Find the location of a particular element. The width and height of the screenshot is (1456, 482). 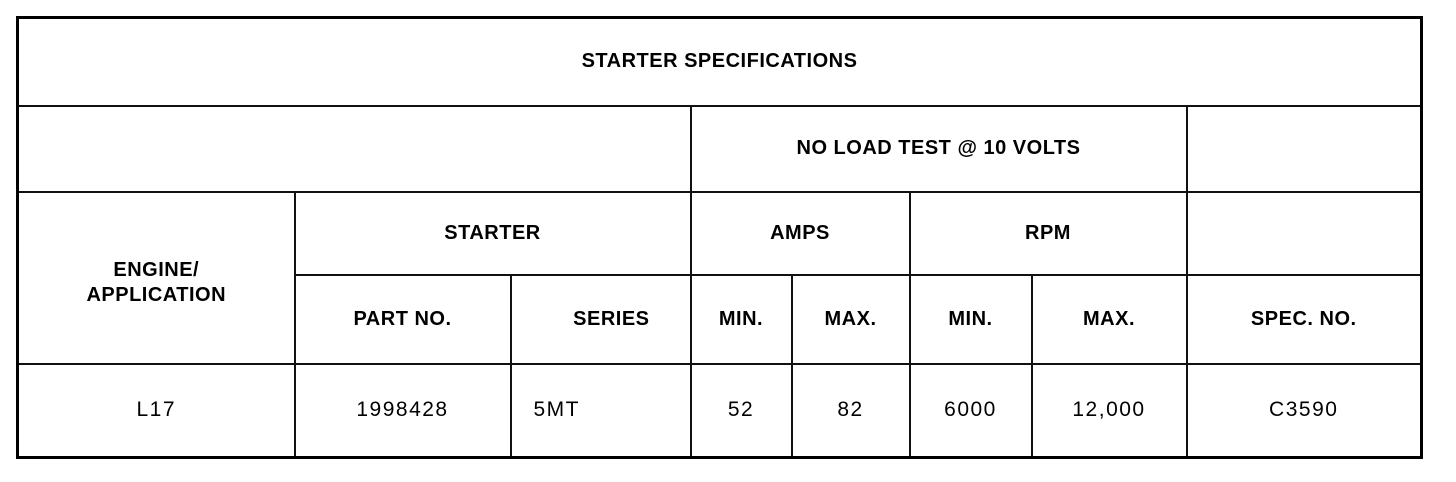

starter-header: STARTER is located at coordinates (492, 233).